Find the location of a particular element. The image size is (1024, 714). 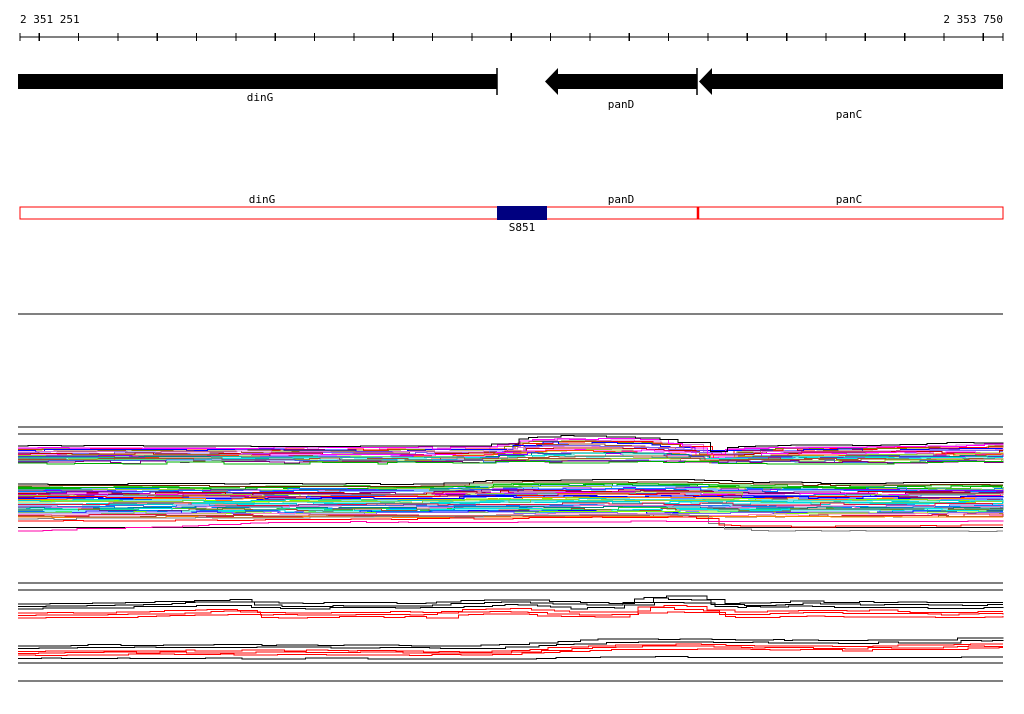

annotation-track: dinG panD panC S851 is located at coordinates (511, 213).